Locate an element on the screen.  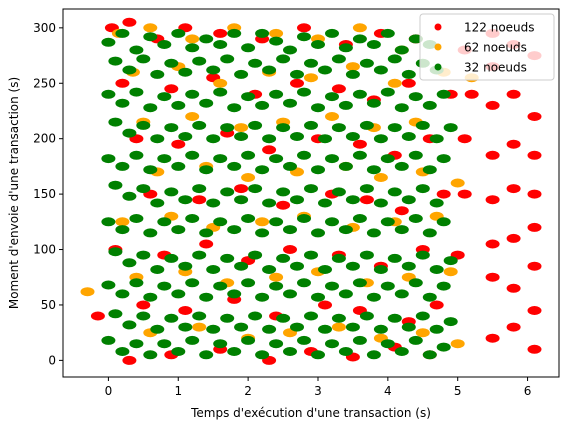
legend: 122 noeuds 62 noeuds 32 noeuds is located at coordinates (487, 47).